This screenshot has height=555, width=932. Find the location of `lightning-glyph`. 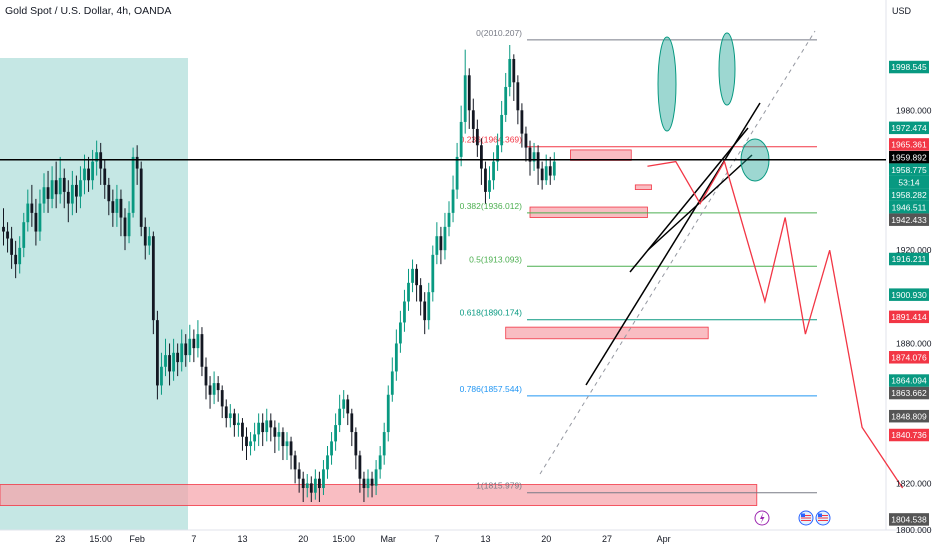

lightning-glyph is located at coordinates (762, 518).